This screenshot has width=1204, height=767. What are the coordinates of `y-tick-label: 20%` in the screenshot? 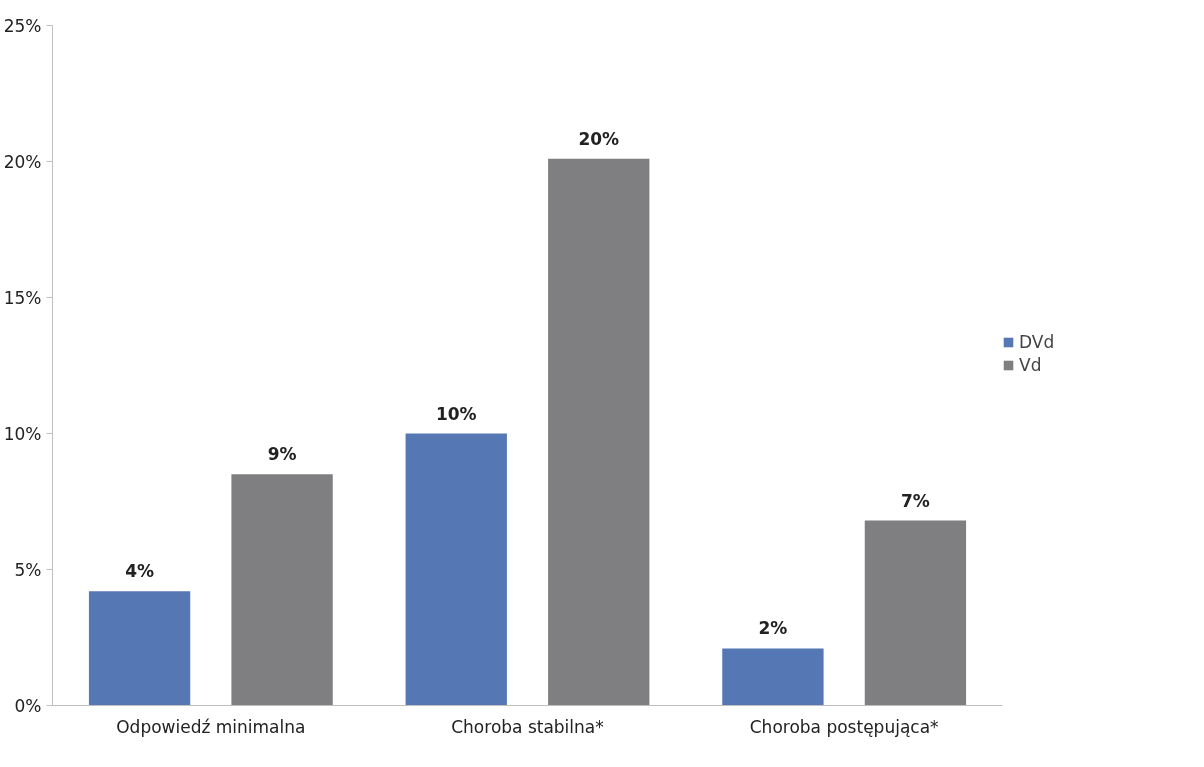 It's located at (22, 161).